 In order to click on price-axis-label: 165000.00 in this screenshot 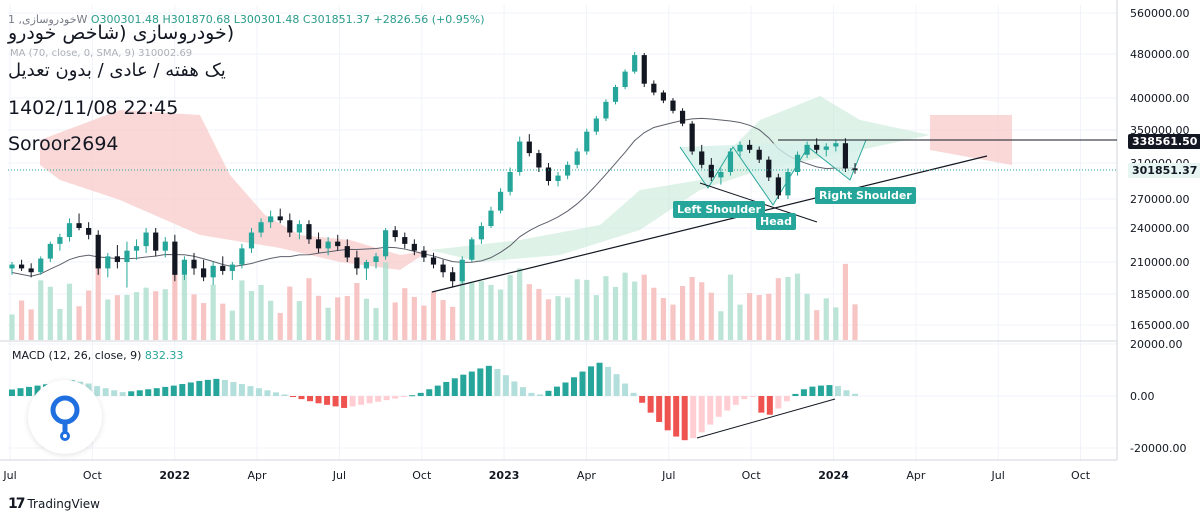, I will do `click(1160, 325)`.